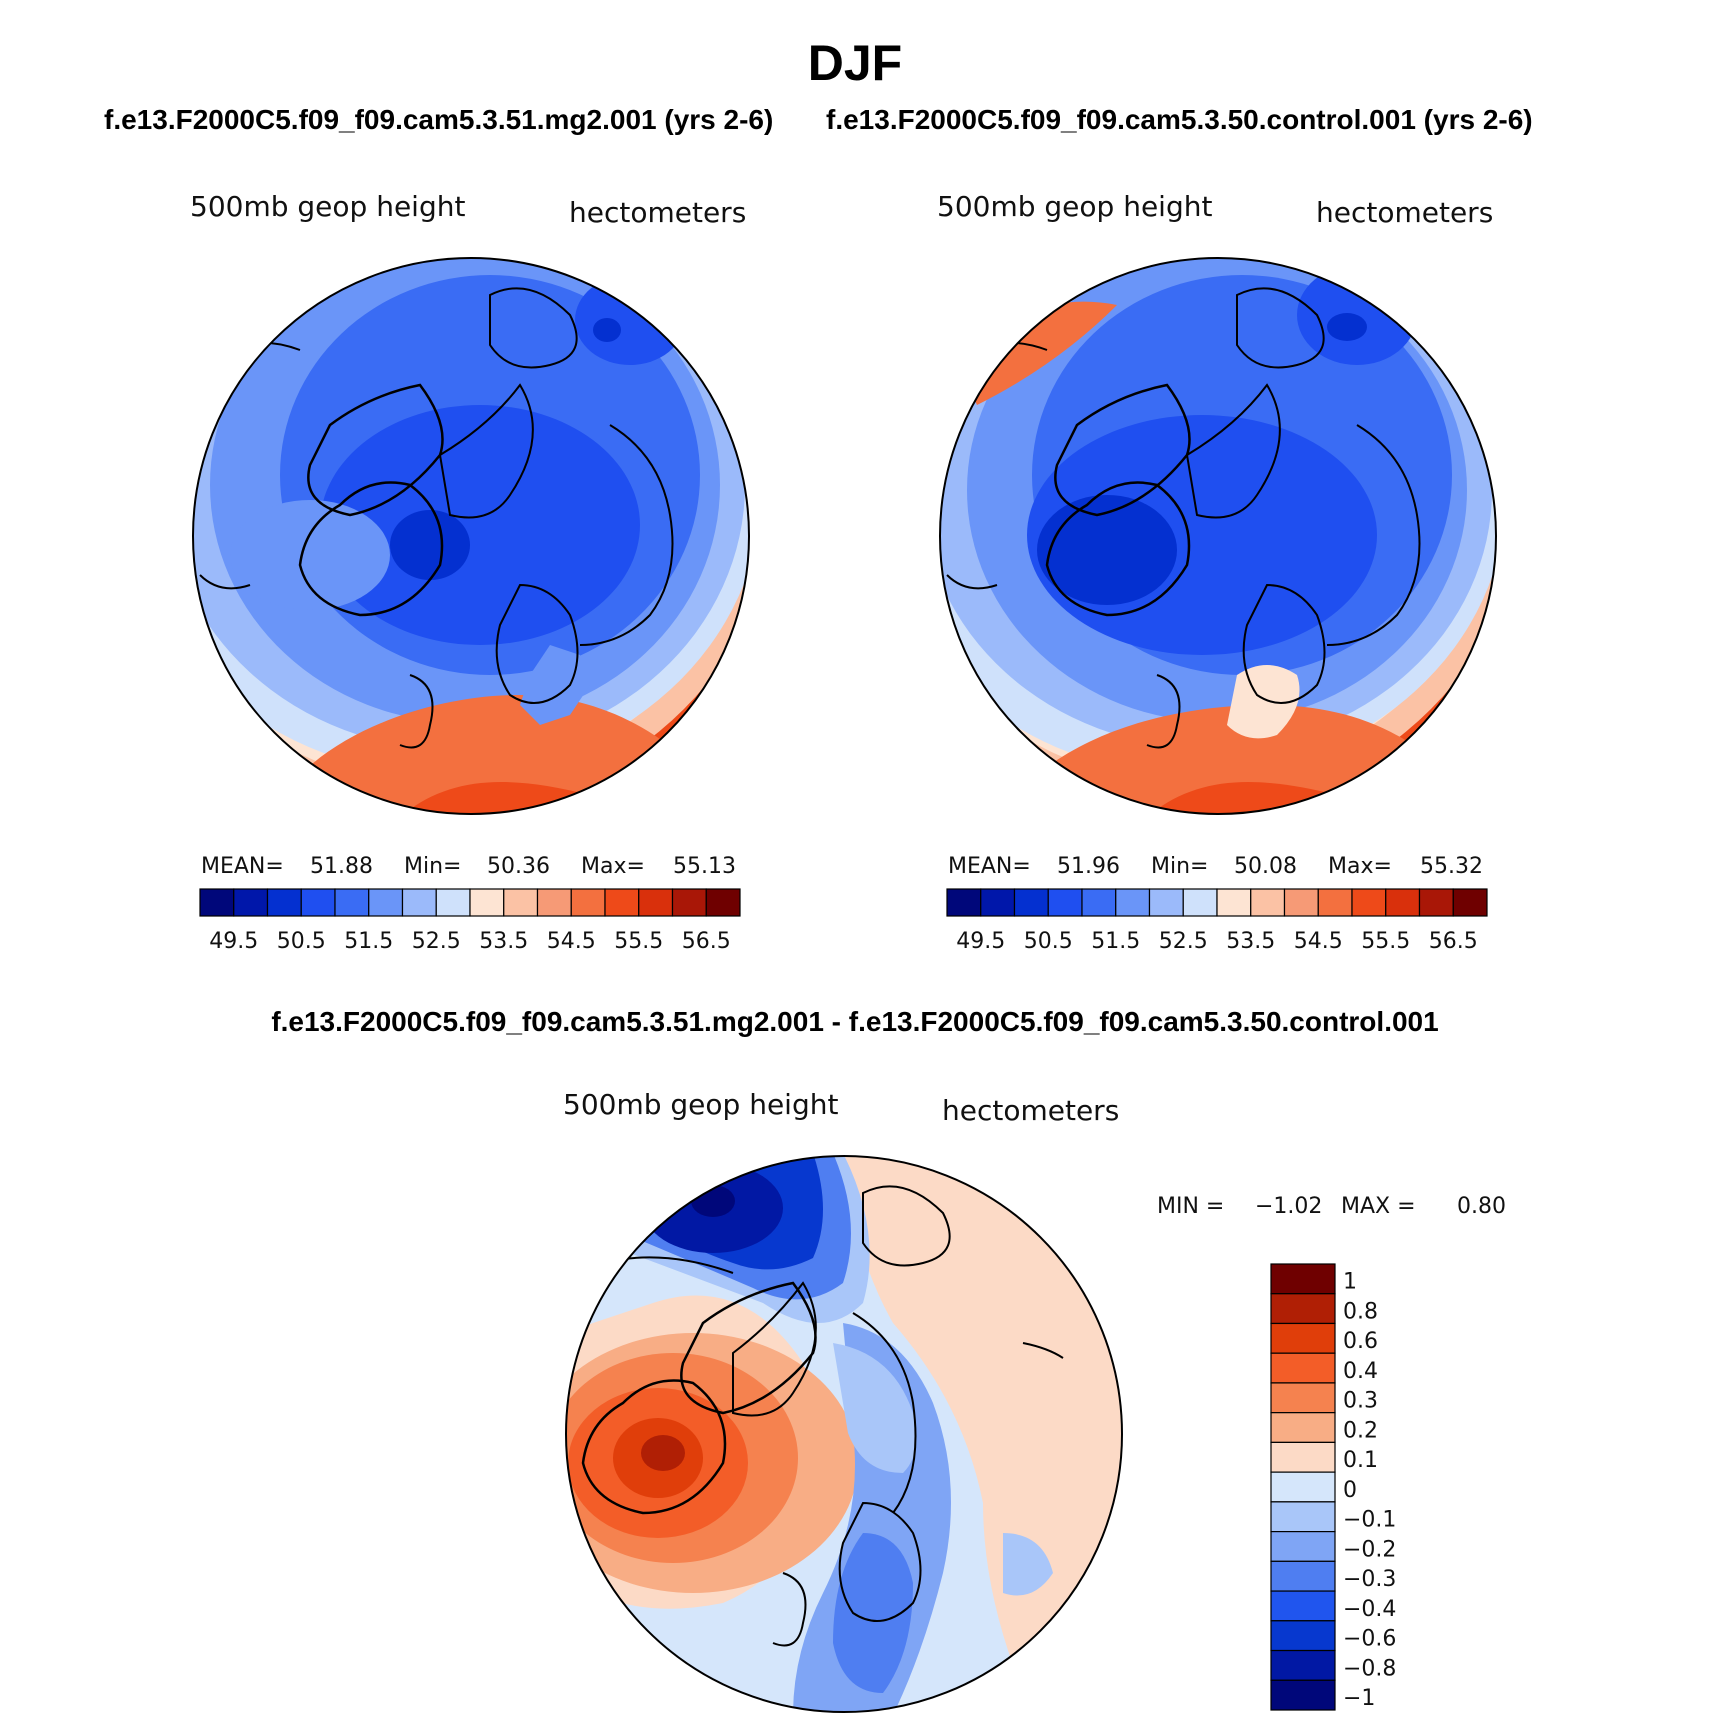 The width and height of the screenshot is (1710, 1718). What do you see at coordinates (1217, 921) in the screenshot?
I see `right-colorbar: 49.5 50.5 51.5 52.5 53.5 54.5 55.5 56.5` at bounding box center [1217, 921].